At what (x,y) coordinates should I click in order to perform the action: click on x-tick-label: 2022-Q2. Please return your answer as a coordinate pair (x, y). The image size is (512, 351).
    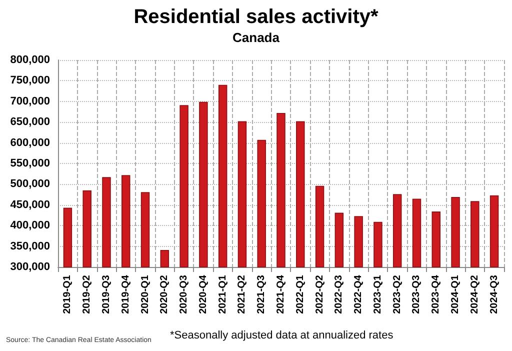
    Looking at the image, I should click on (320, 294).